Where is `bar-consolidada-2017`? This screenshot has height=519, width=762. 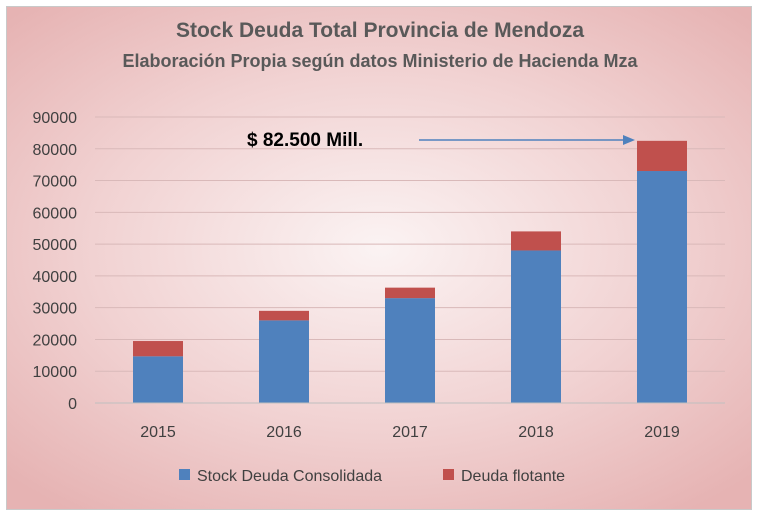
bar-consolidada-2017 is located at coordinates (410, 350).